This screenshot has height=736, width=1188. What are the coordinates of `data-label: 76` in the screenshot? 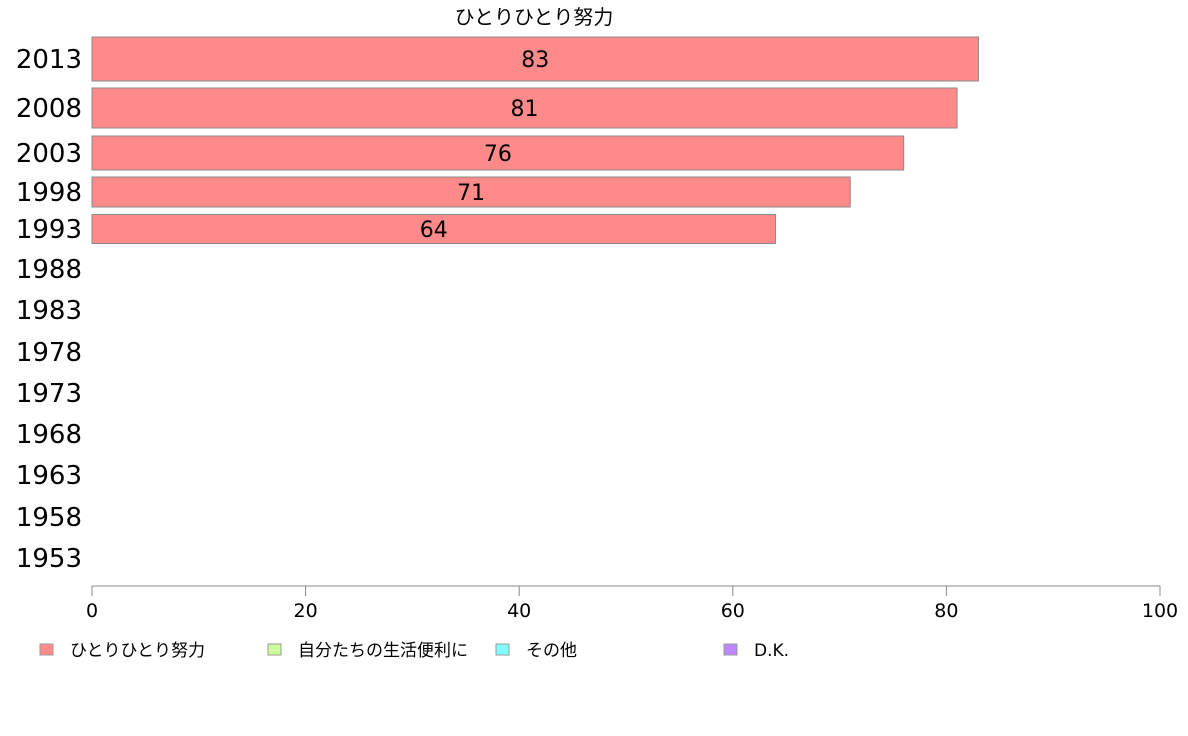 It's located at (498, 154).